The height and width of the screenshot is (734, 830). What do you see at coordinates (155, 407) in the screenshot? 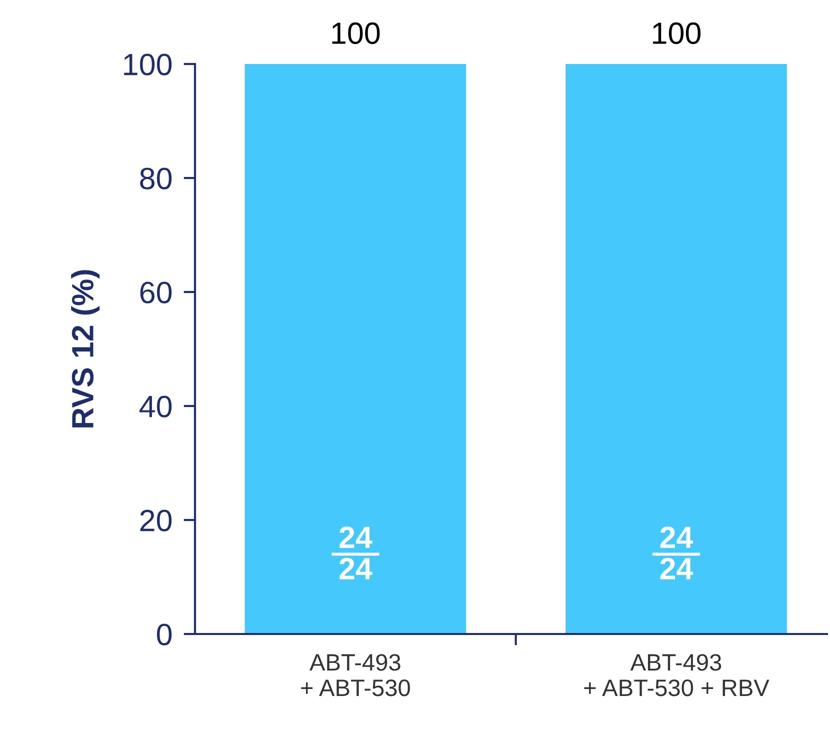
I see `y-tick-label: 40` at bounding box center [155, 407].